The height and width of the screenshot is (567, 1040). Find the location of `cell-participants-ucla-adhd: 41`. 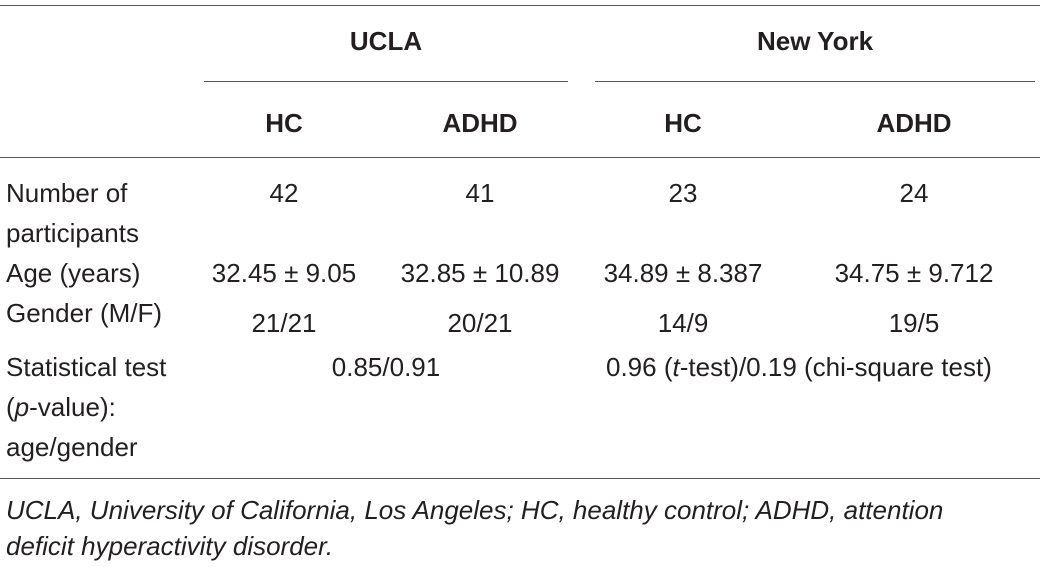

cell-participants-ucla-adhd: 41 is located at coordinates (480, 193).